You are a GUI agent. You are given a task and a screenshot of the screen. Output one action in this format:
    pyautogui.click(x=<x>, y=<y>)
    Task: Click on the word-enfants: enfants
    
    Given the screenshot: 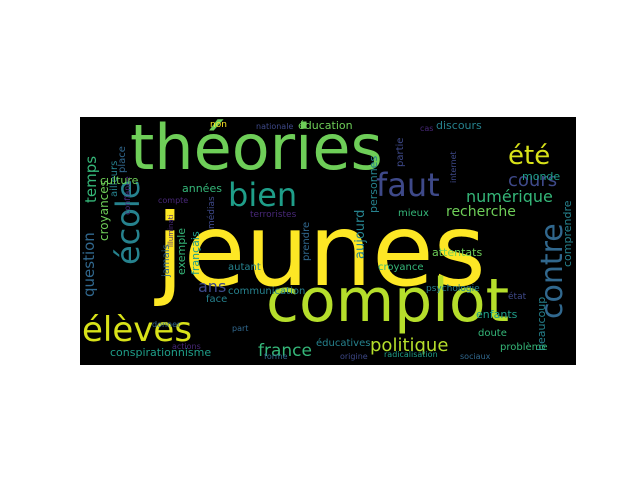 What is the action you would take?
    pyautogui.click(x=497, y=314)
    